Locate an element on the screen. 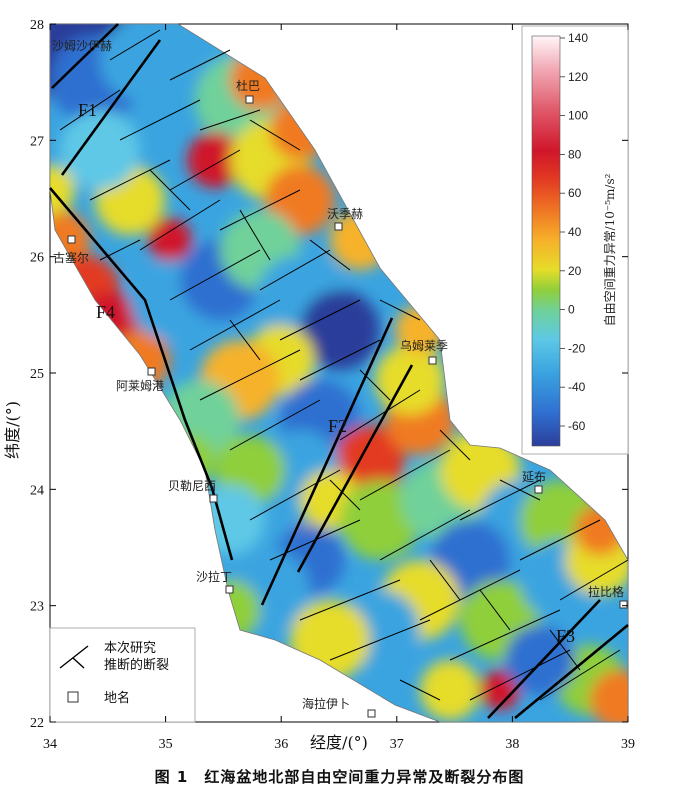 This screenshot has width=679, height=811. y-tick-label: 22 is located at coordinates (37, 723).